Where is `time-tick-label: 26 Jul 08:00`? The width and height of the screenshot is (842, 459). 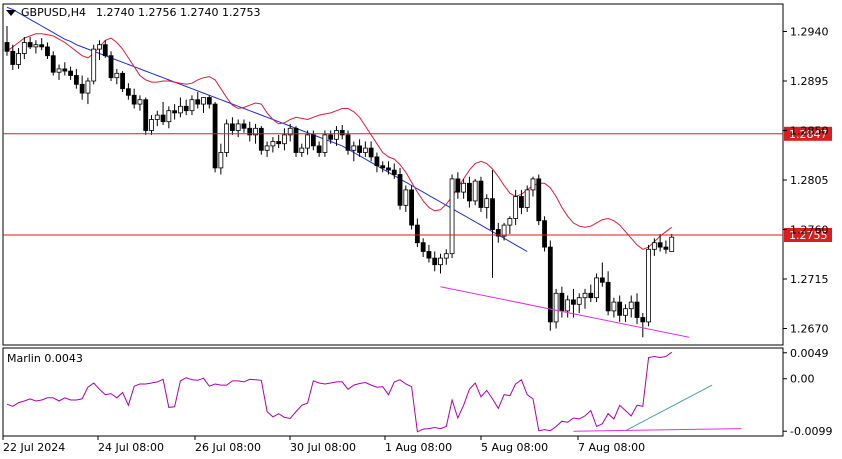
time-tick-label: 26 Jul 08:00 is located at coordinates (228, 447).